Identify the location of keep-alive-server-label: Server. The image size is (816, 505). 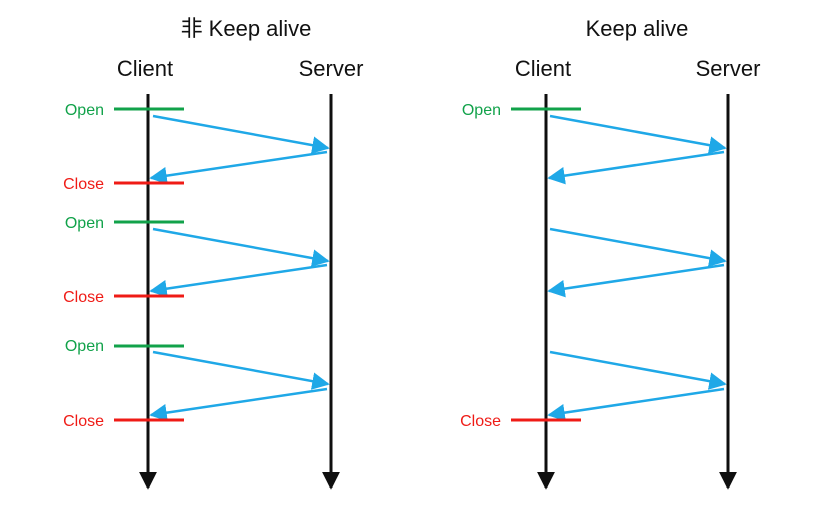
(728, 68).